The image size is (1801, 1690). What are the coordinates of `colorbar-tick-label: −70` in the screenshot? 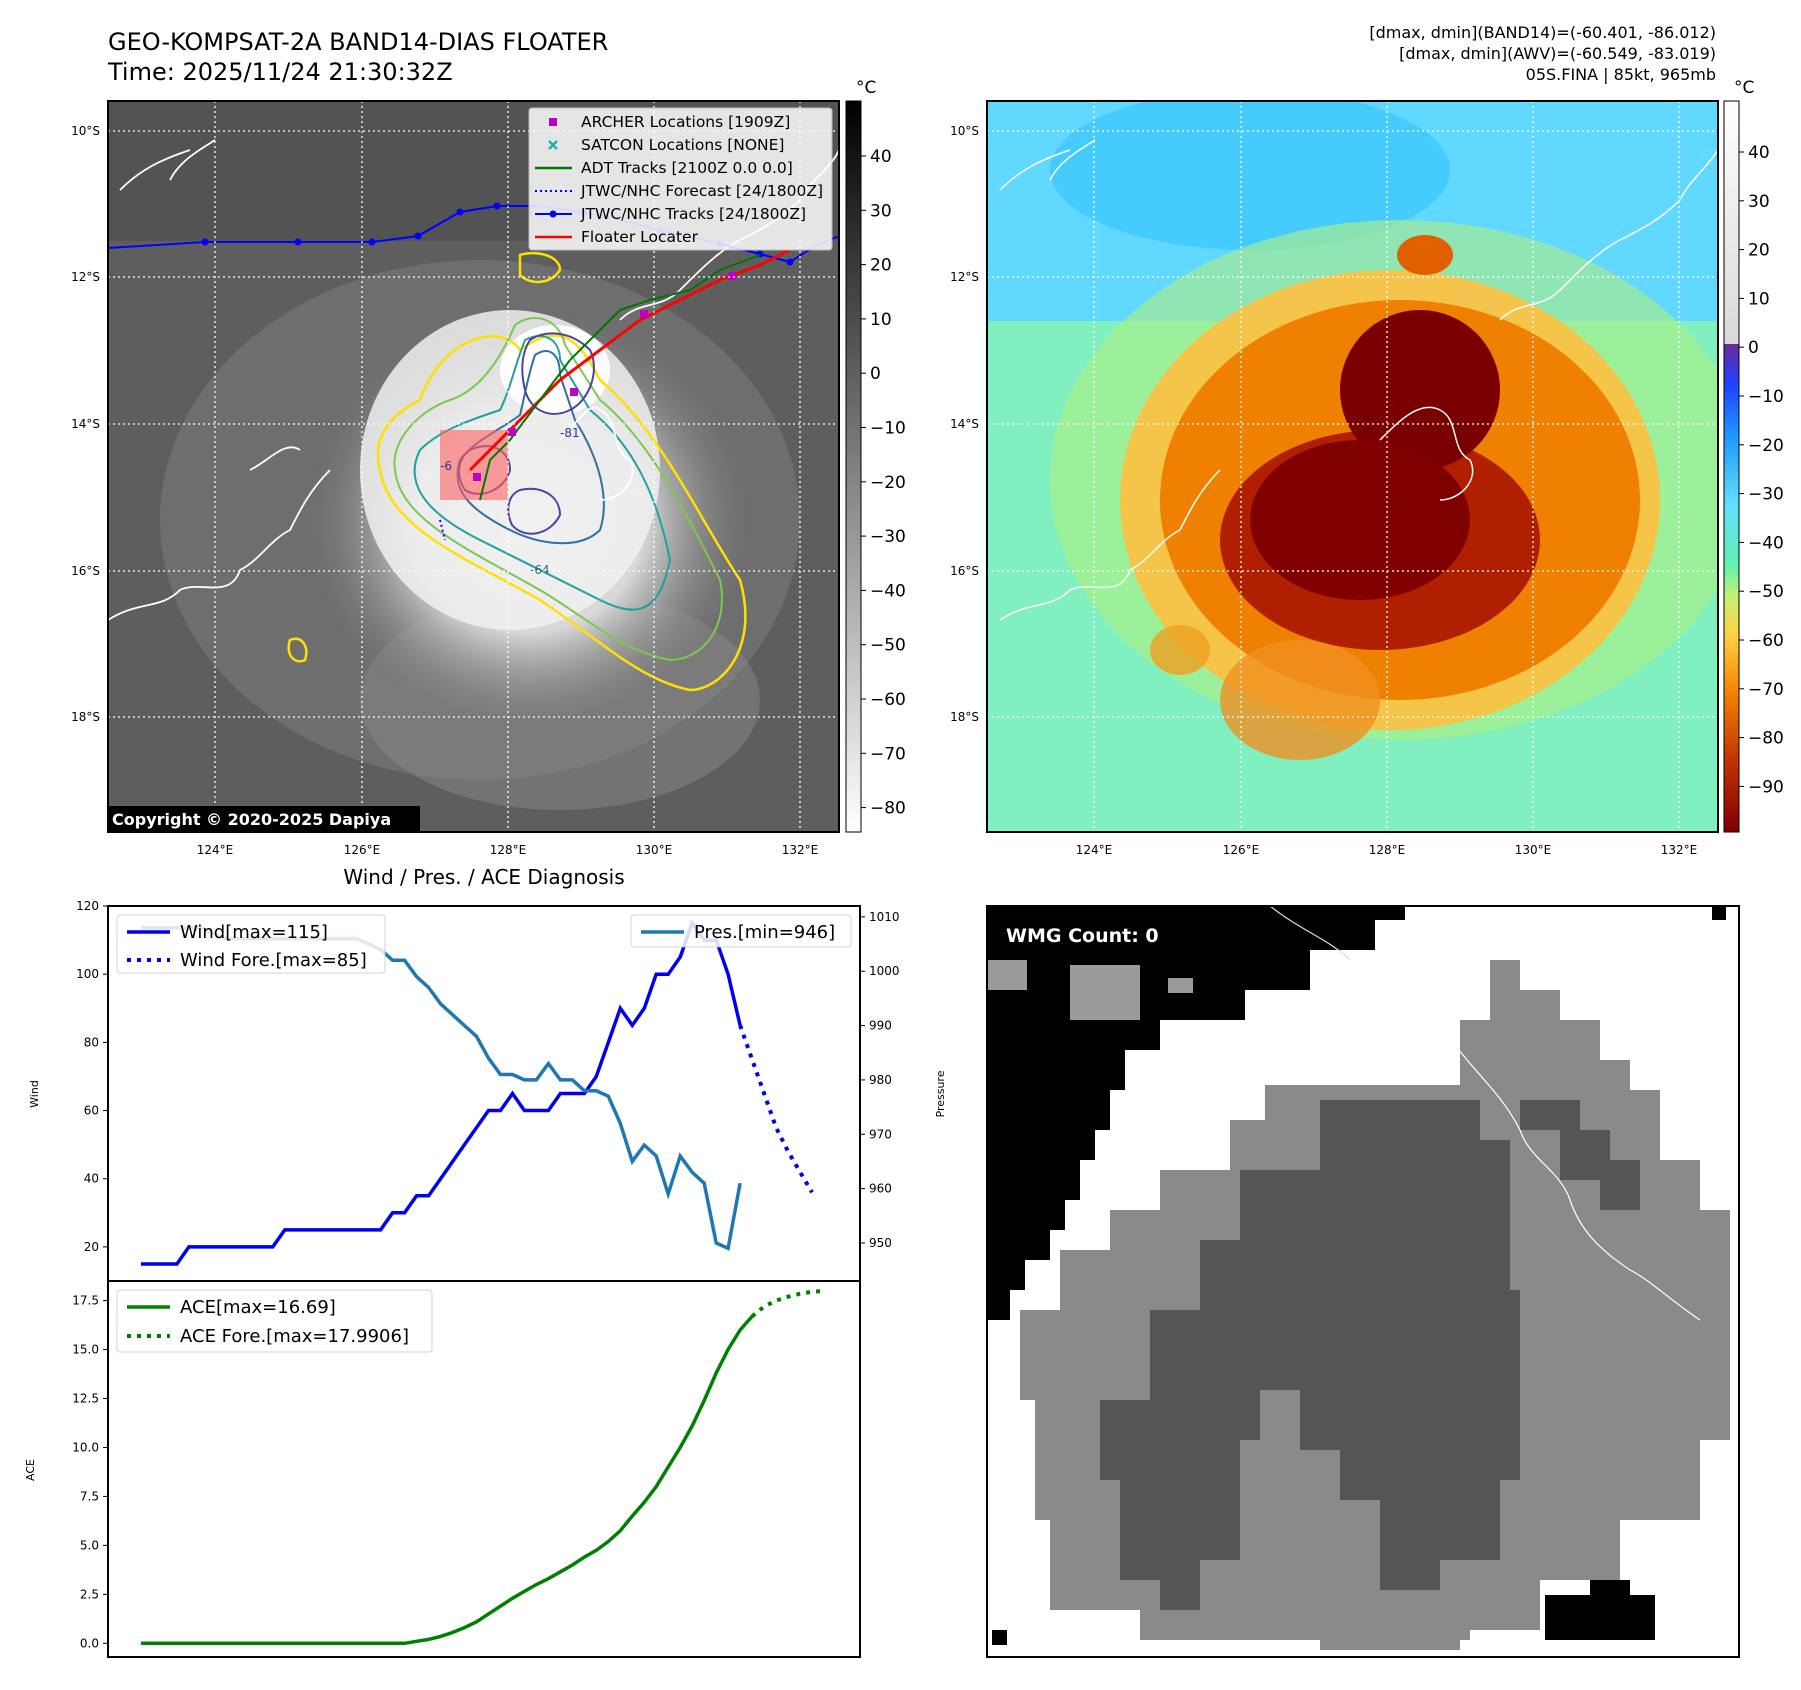 It's located at (1766, 690).